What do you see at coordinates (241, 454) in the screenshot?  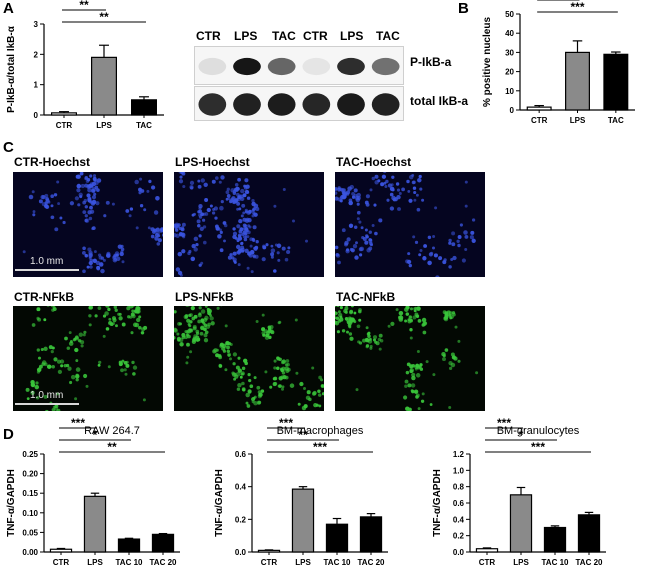 I see `y-tick-label: 0.6` at bounding box center [241, 454].